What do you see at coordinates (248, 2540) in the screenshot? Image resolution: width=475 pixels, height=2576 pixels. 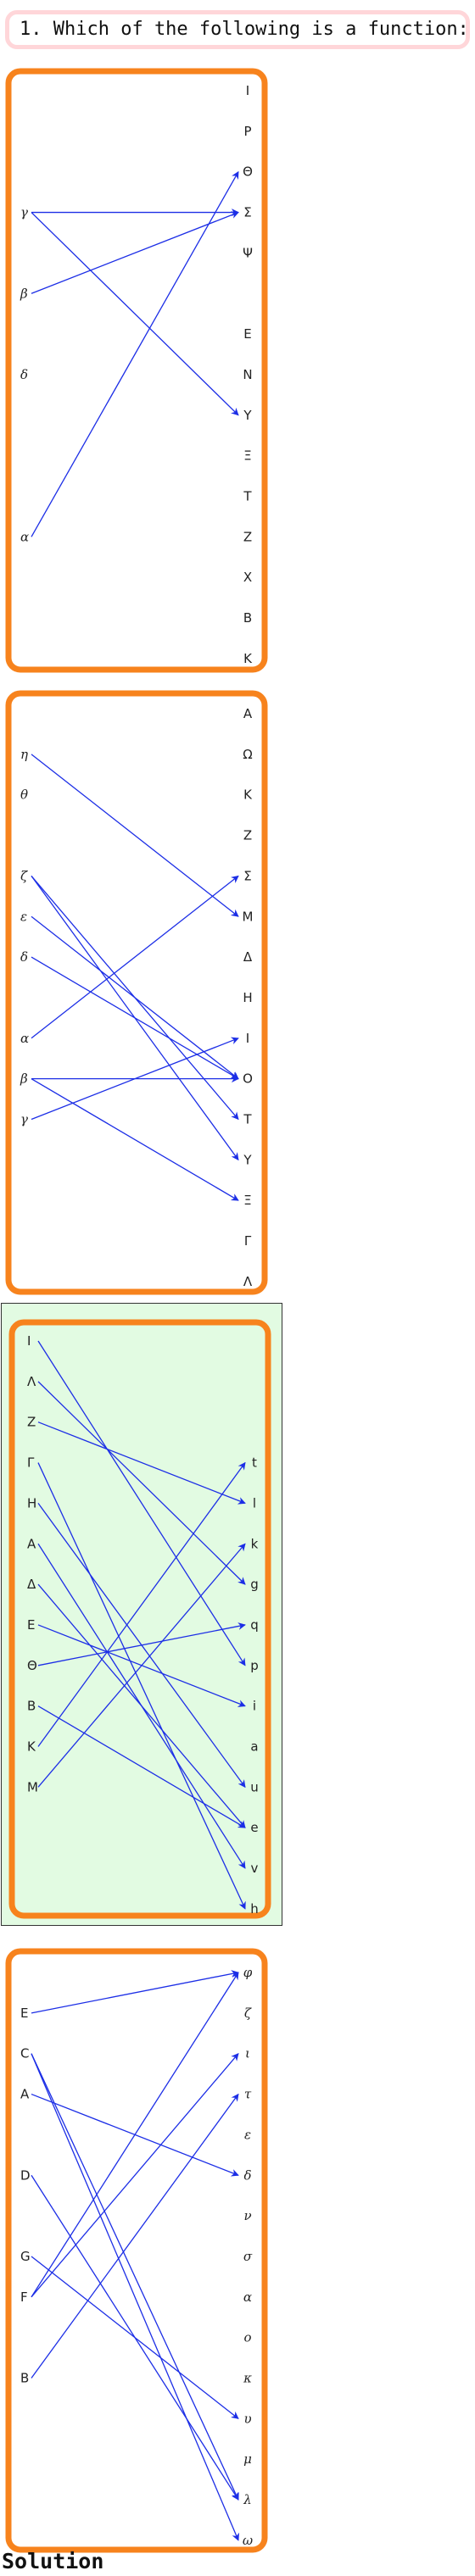 I see `codomain-label: ω` at bounding box center [248, 2540].